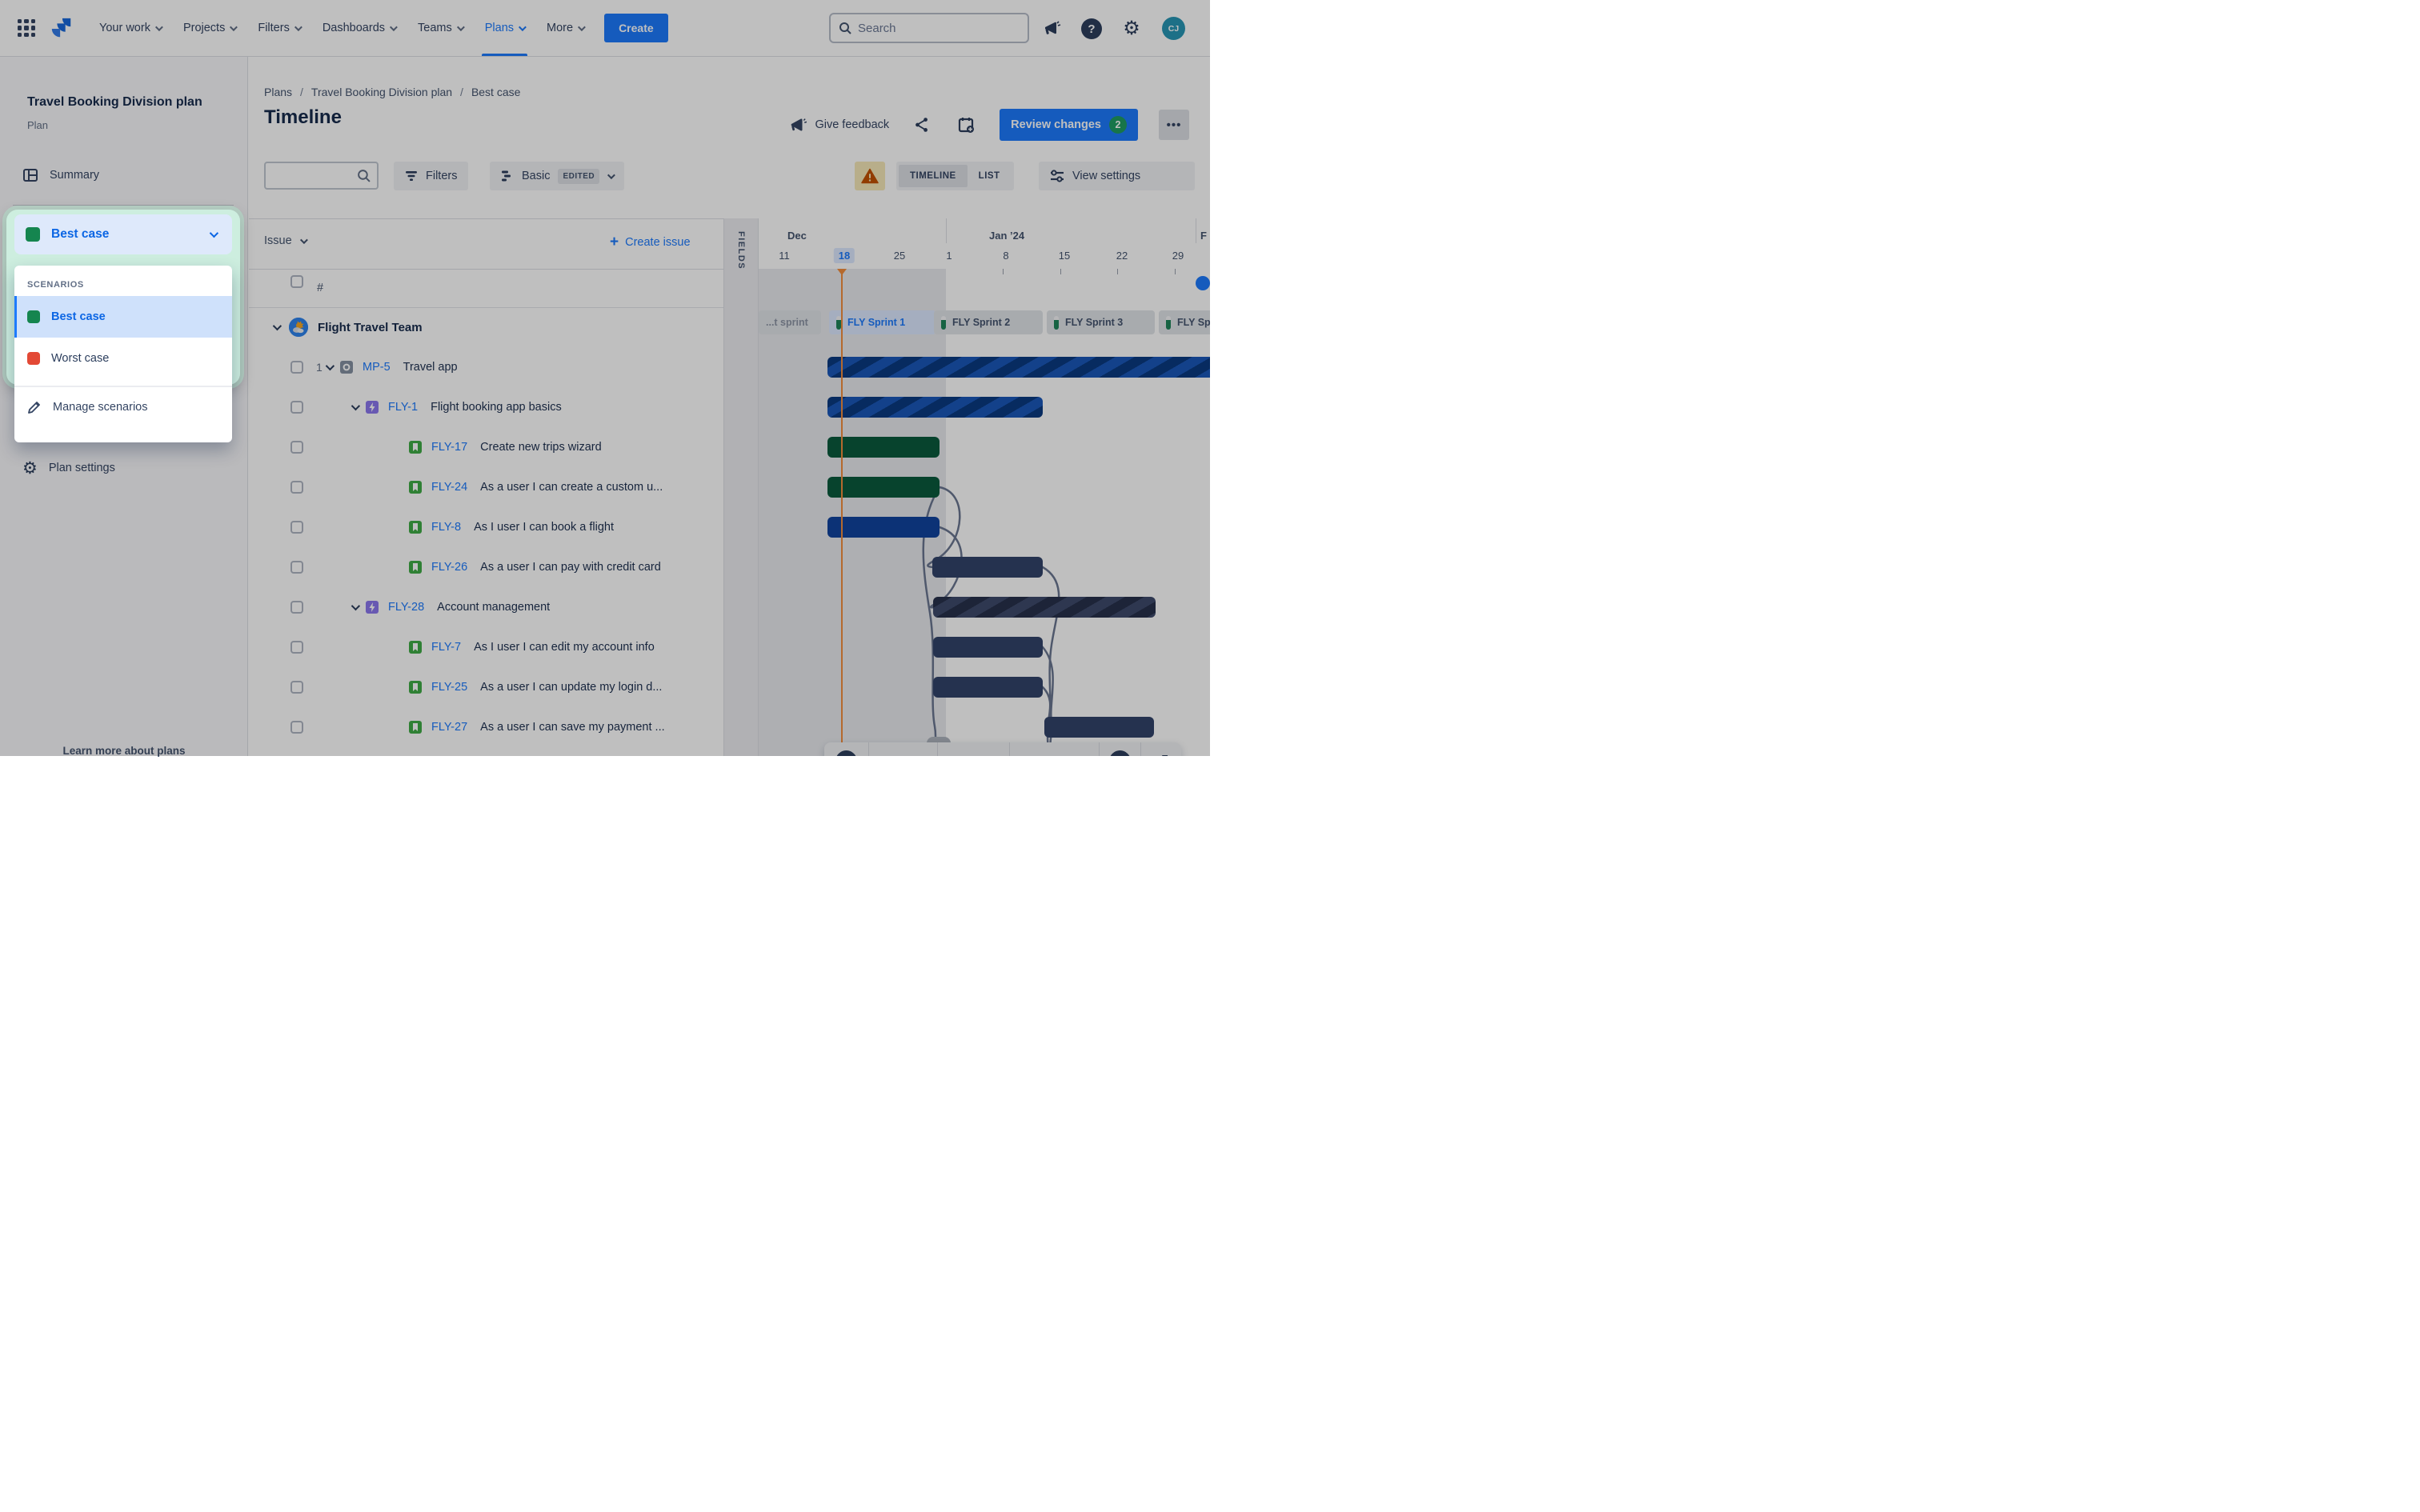 The height and width of the screenshot is (1512, 2420). What do you see at coordinates (123, 358) in the screenshot?
I see `scenario-option-worst-case: Worst case` at bounding box center [123, 358].